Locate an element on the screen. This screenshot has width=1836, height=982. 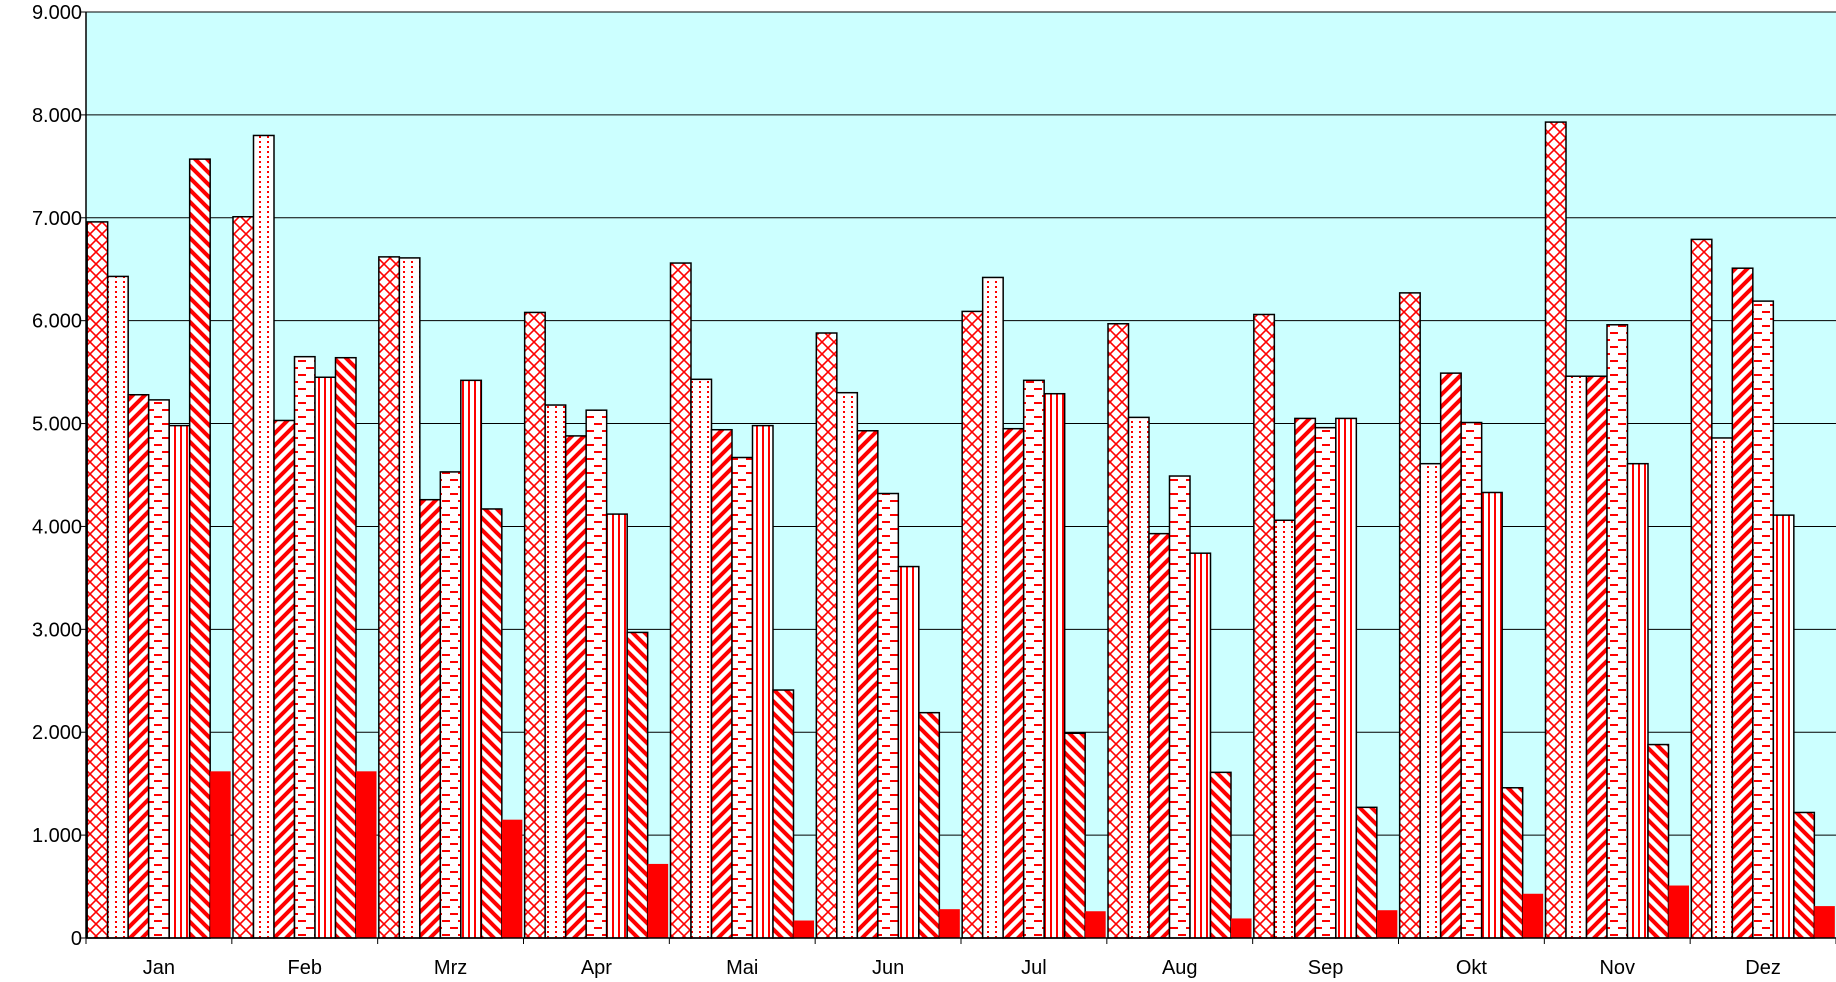
y-tick-label: 9.000 is located at coordinates (57, 13).